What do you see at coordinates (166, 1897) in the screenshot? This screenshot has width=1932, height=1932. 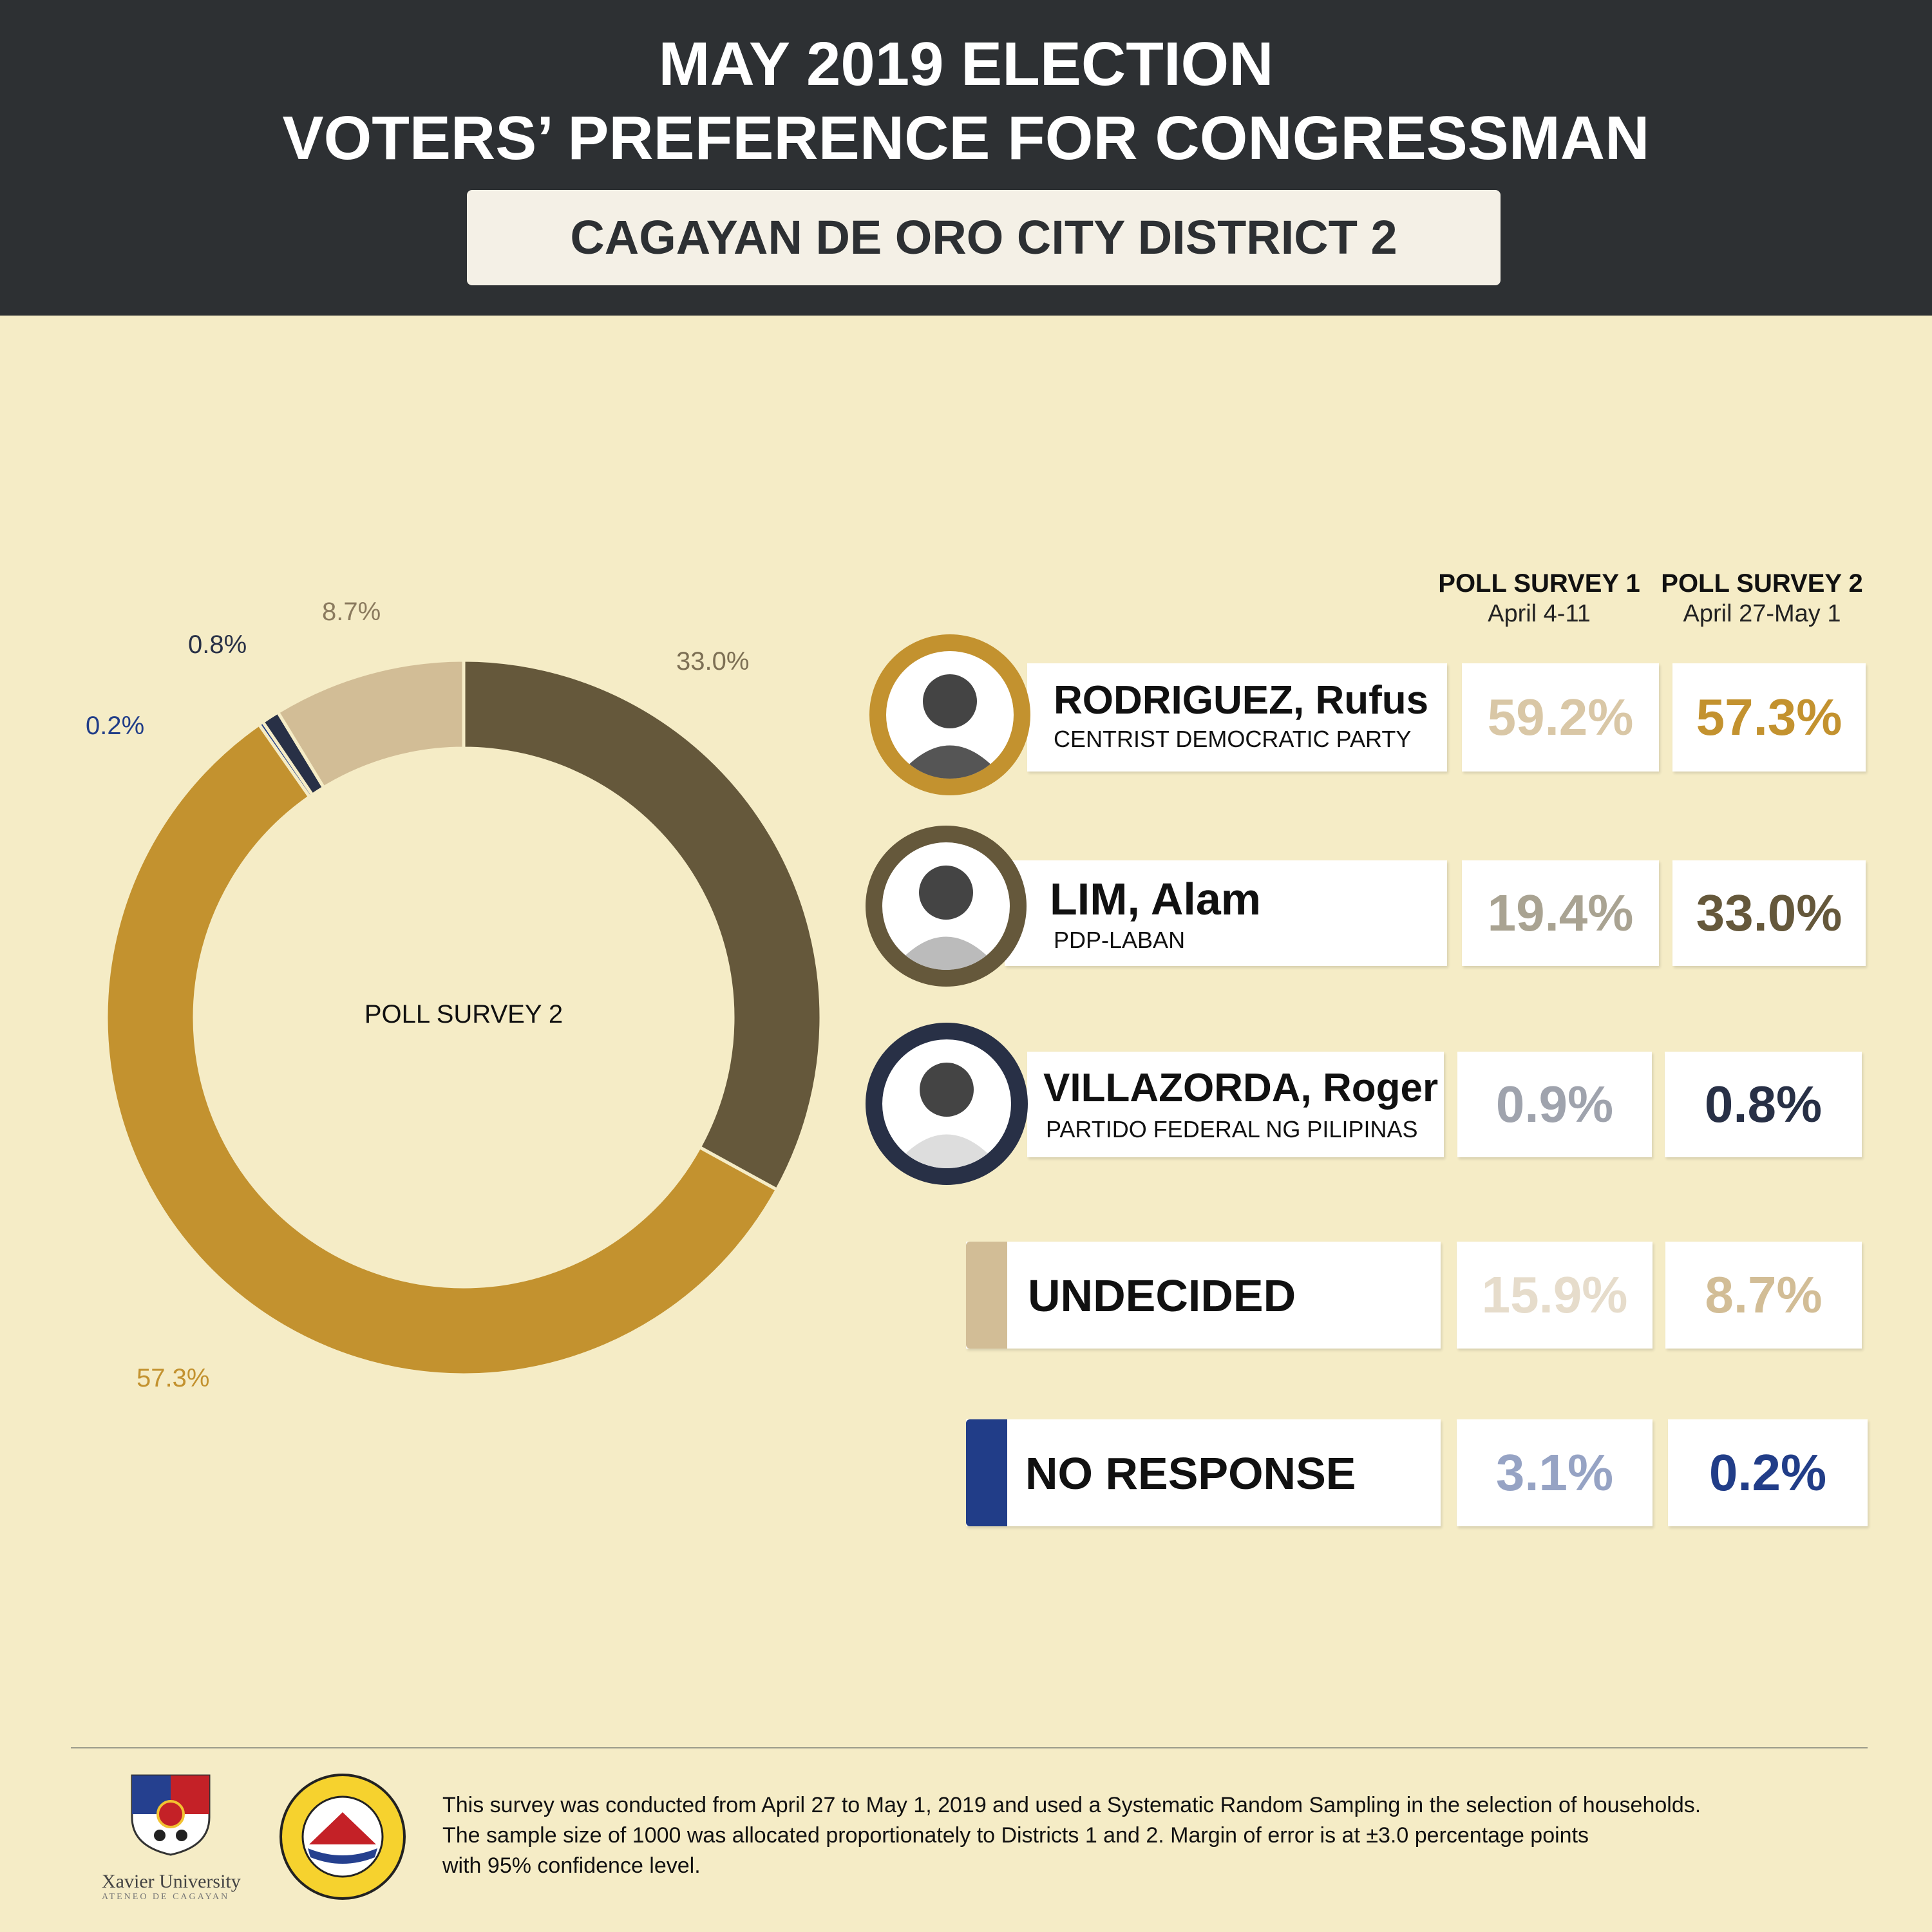 I see `ateneo-sublabel: ATENEO DE CAGAYAN` at bounding box center [166, 1897].